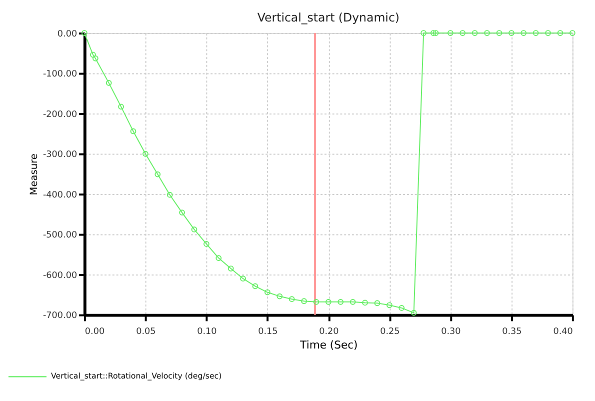  What do you see at coordinates (60, 115) in the screenshot?
I see `y-tick-label: -200.00` at bounding box center [60, 115].